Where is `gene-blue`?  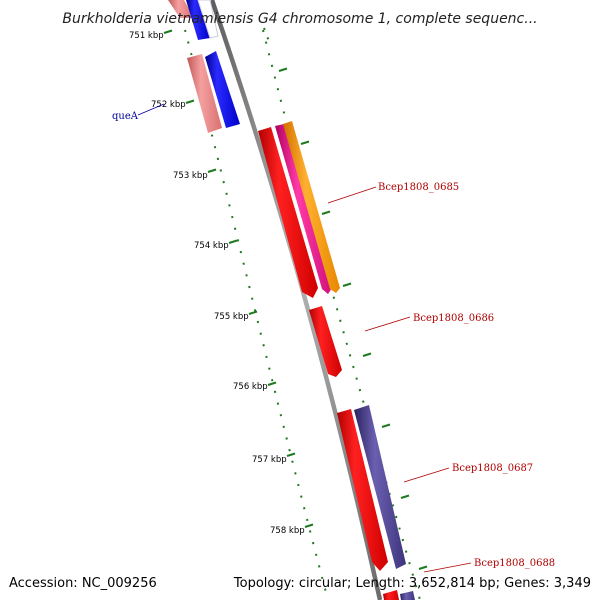 gene-blue is located at coordinates (222, 89).